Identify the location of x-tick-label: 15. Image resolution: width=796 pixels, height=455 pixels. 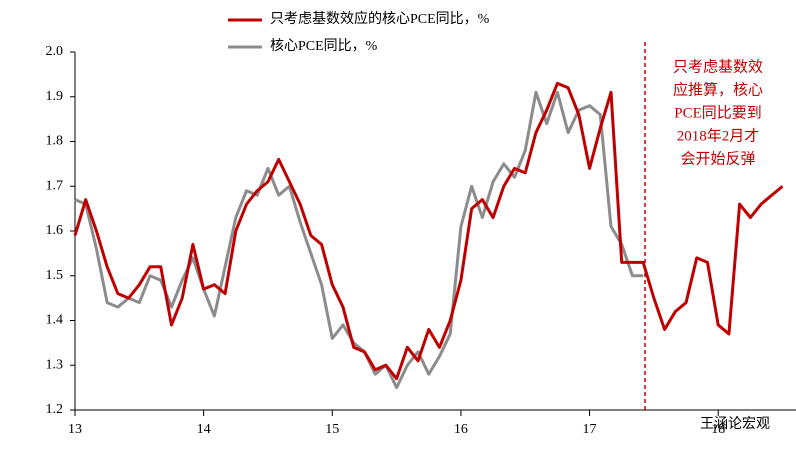
(332, 429).